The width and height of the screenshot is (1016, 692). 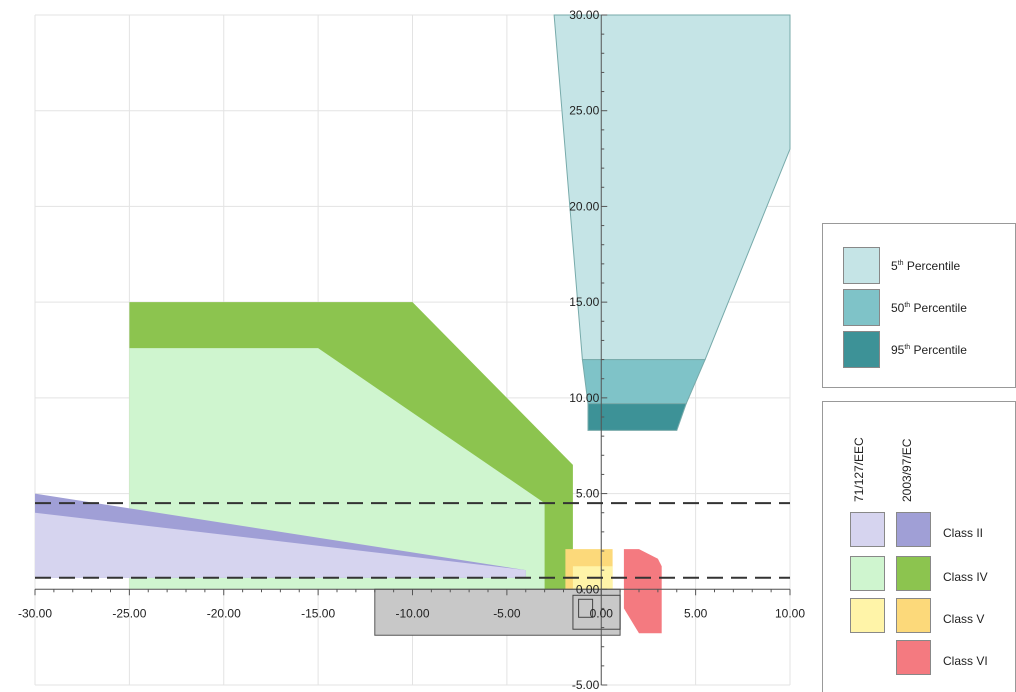 What do you see at coordinates (588, 494) in the screenshot?
I see `y-tick-label: 5.00` at bounding box center [588, 494].